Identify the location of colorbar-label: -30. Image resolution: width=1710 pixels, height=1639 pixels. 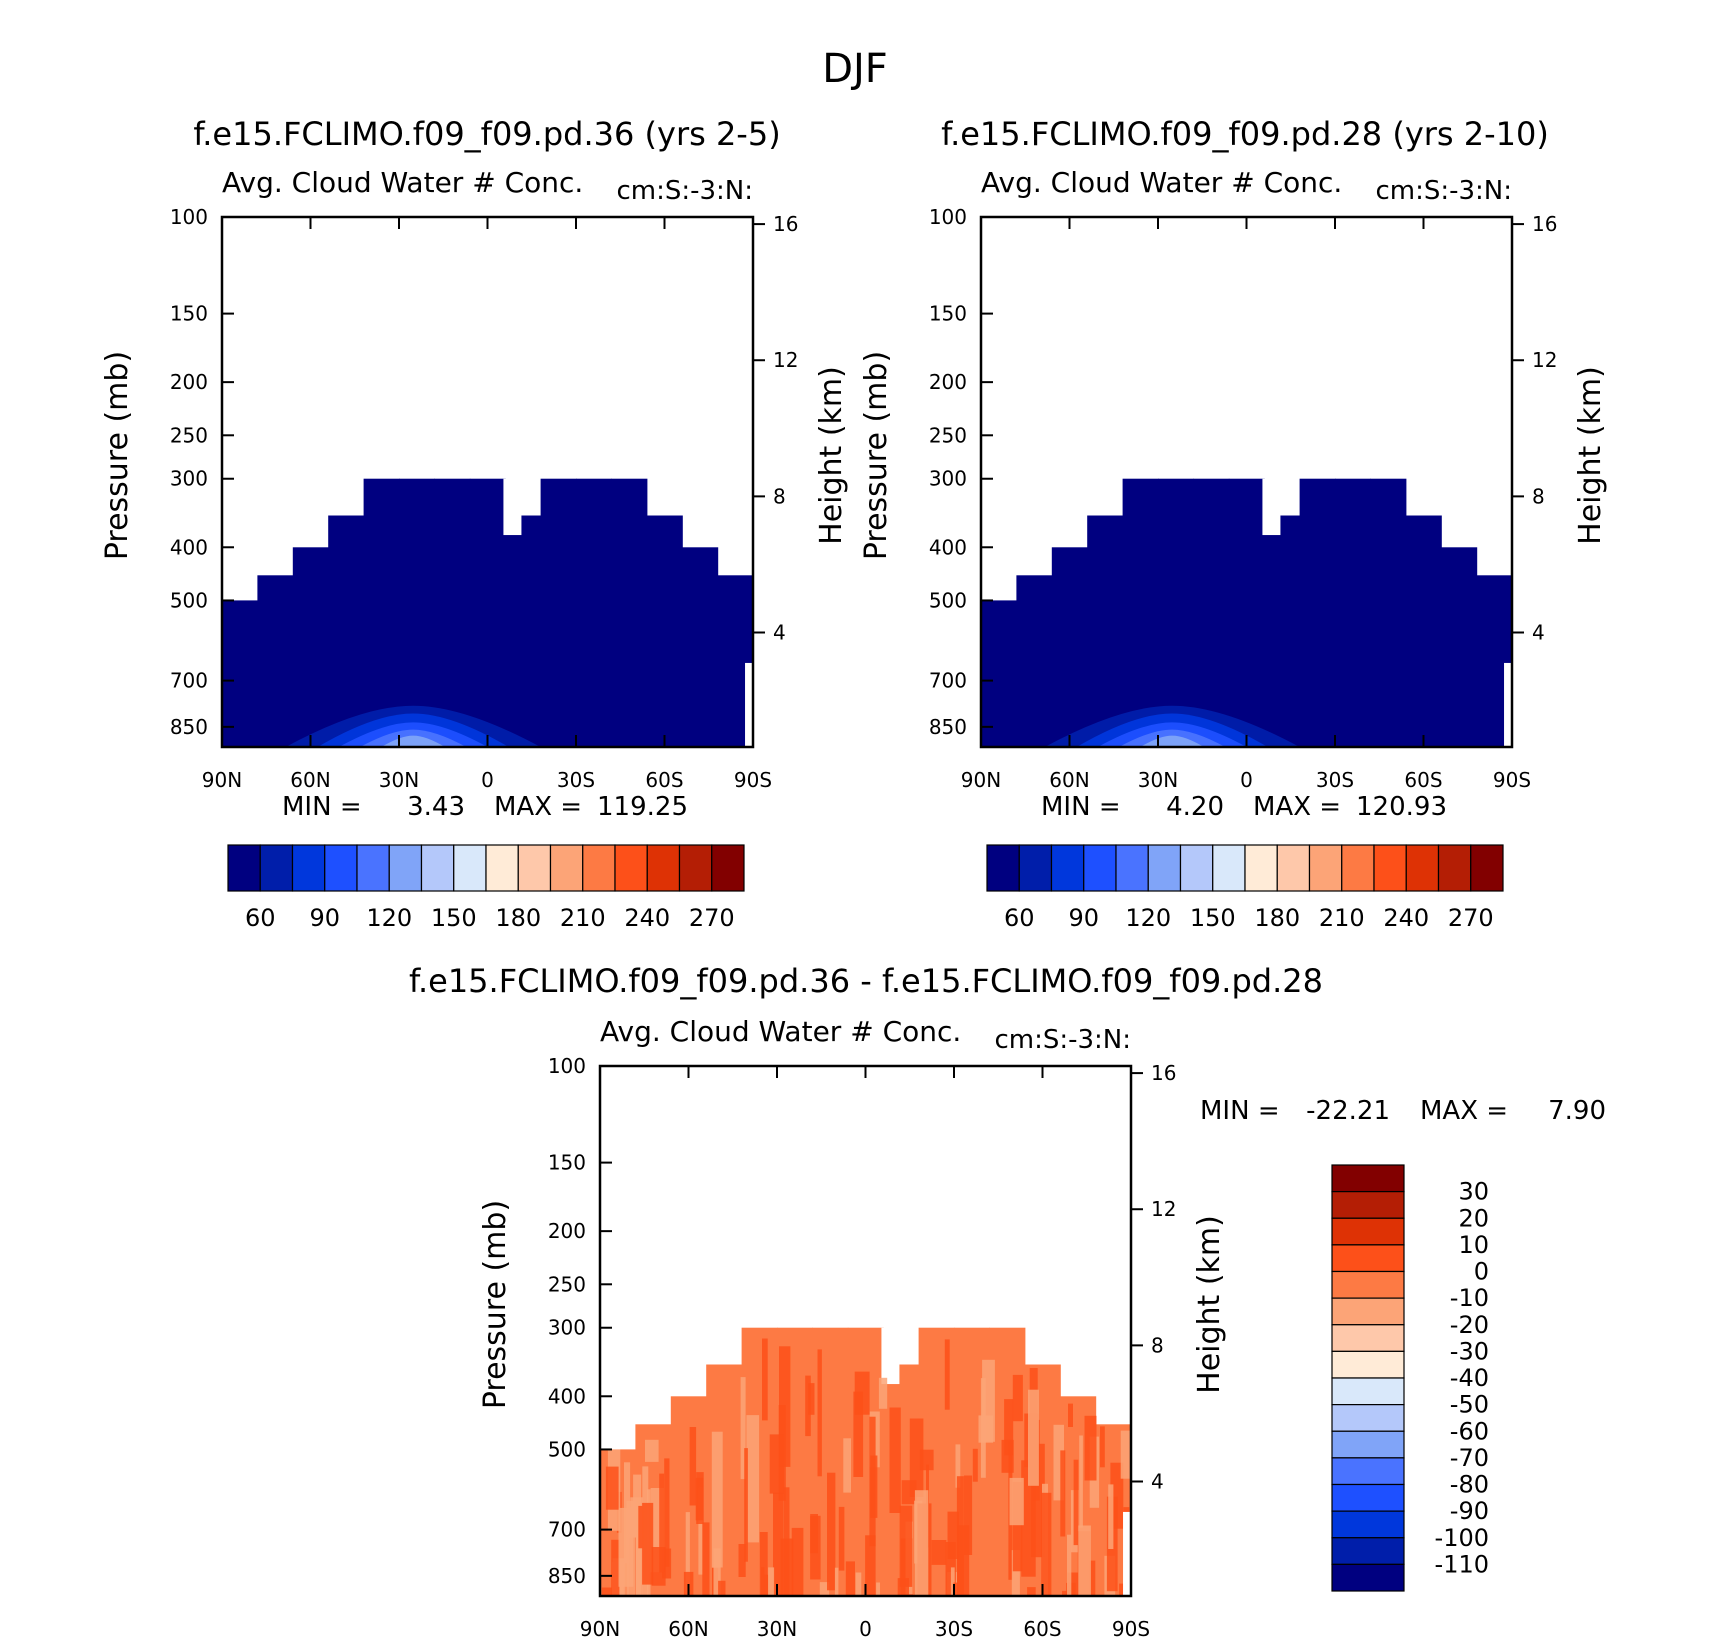
(1469, 1351).